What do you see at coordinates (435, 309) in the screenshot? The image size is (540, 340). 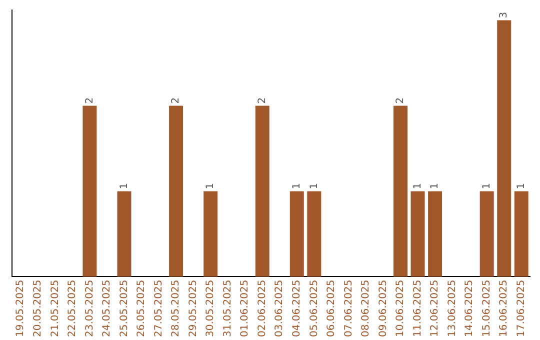 I see `x-tick-label: 12.06.2025` at bounding box center [435, 309].